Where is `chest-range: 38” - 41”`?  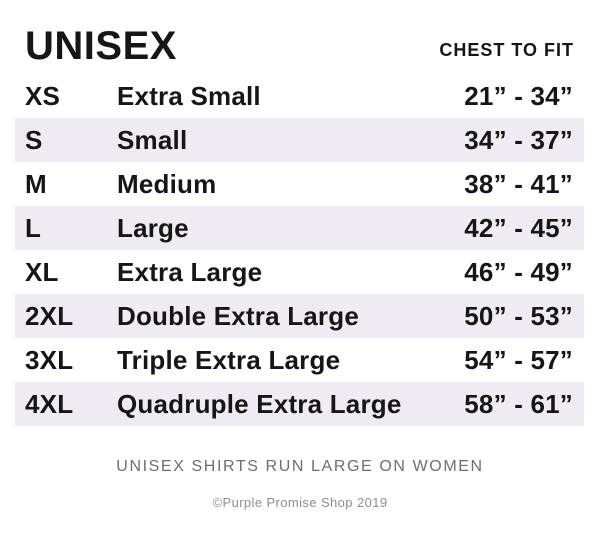 chest-range: 38” - 41” is located at coordinates (518, 183).